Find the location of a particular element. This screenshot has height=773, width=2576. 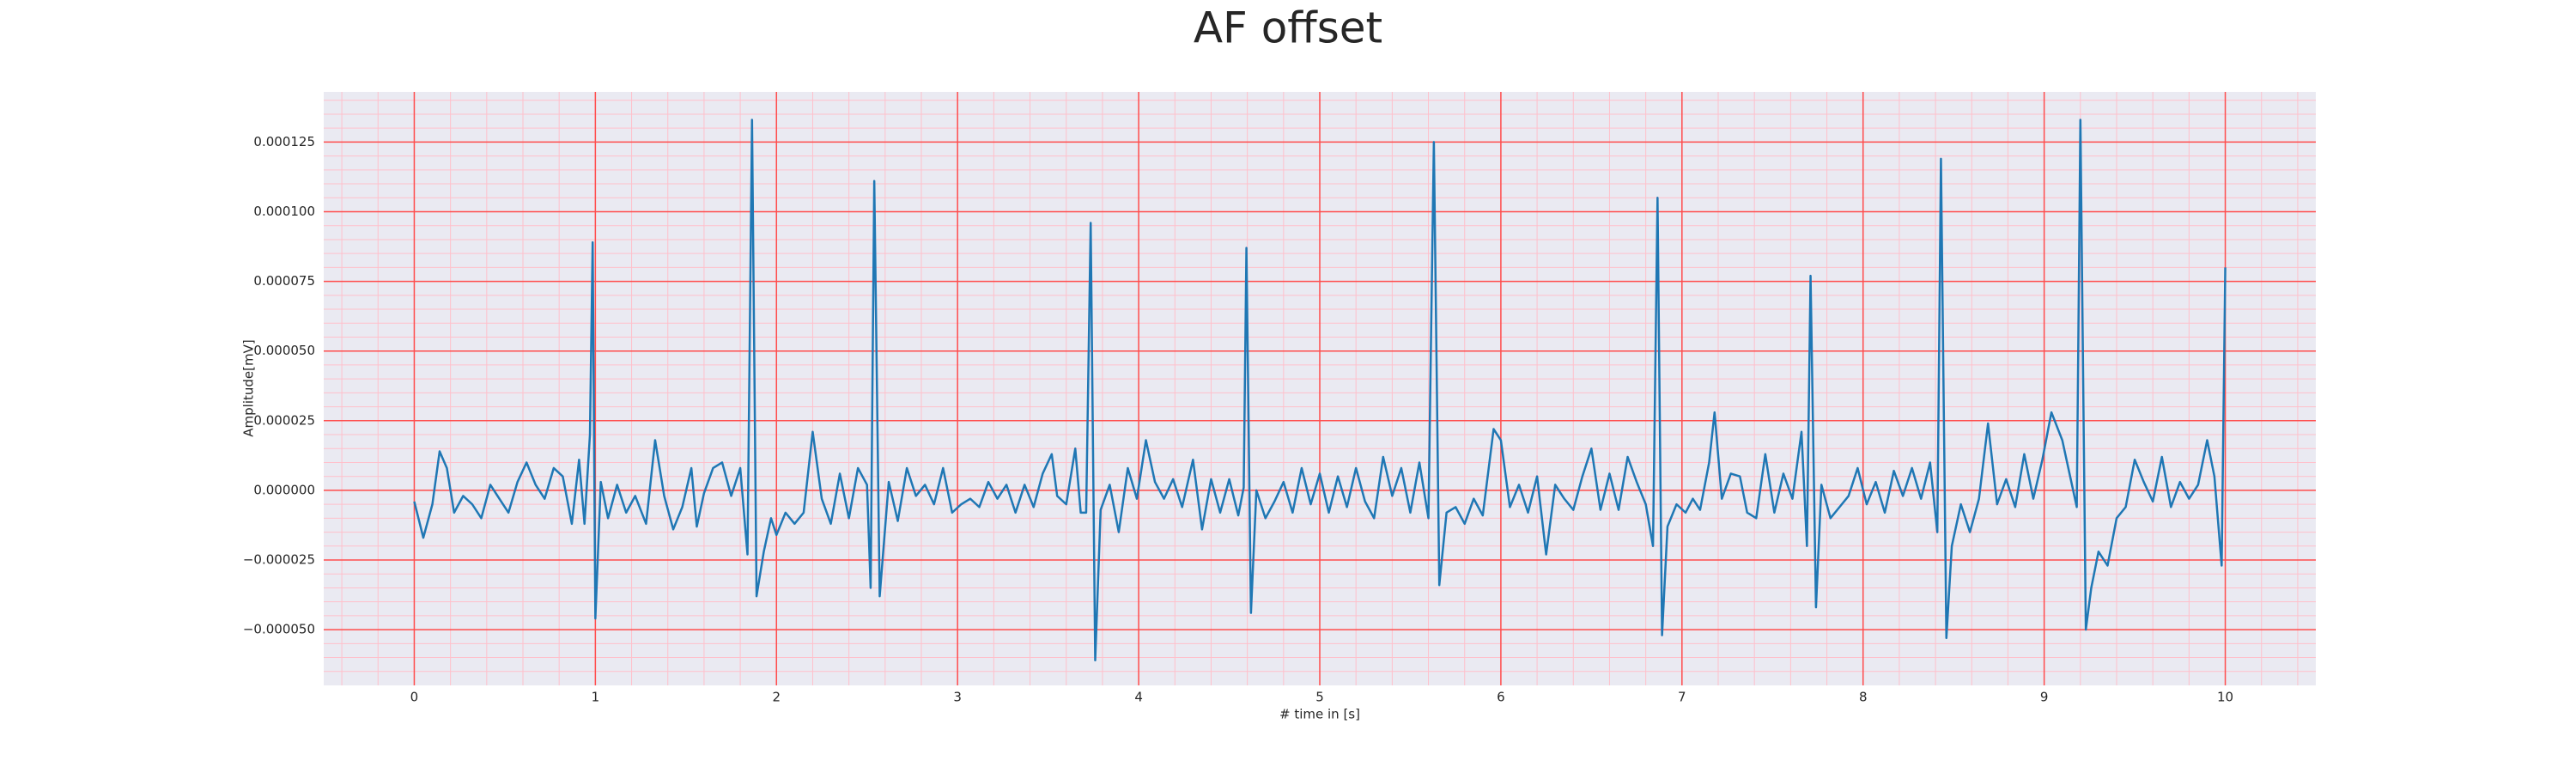

x-tick-label: 5 is located at coordinates (1319, 697).